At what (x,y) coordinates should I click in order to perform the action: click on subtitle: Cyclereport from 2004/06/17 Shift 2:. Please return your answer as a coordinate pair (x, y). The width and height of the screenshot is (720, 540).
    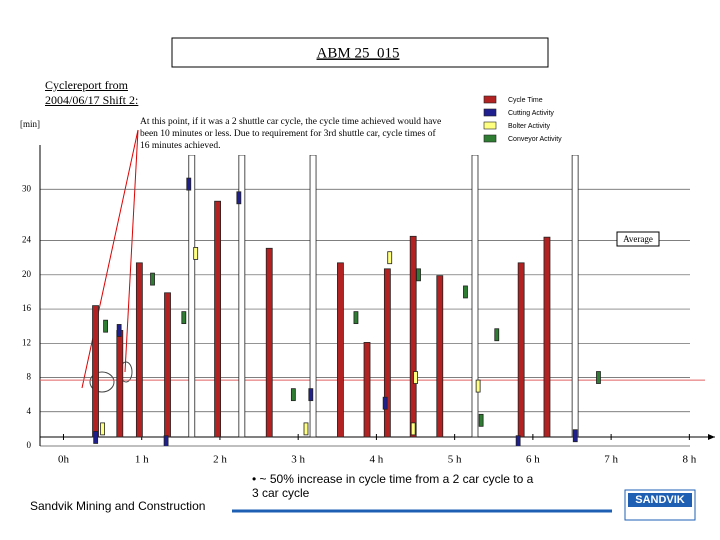
    Looking at the image, I should click on (92, 92).